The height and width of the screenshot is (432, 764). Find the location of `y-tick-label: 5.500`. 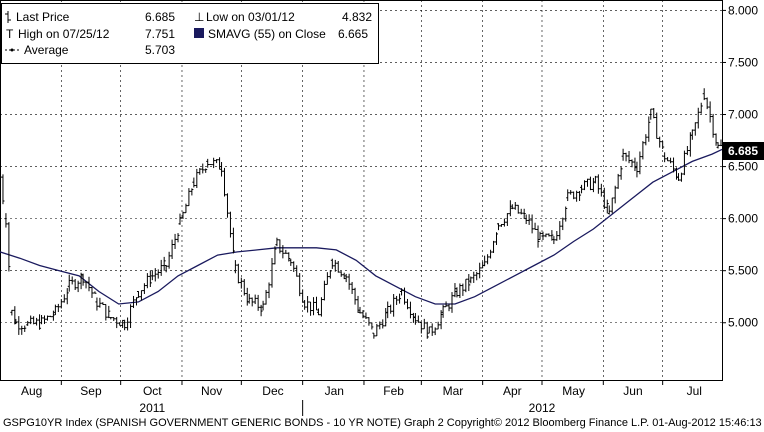

y-tick-label: 5.500 is located at coordinates (743, 271).